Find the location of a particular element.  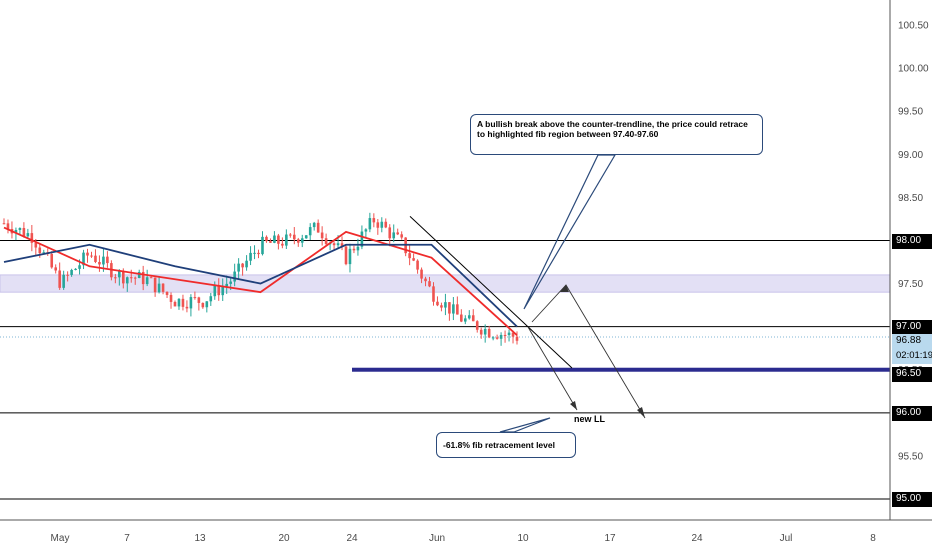

projection-path-bullish is located at coordinates (588, 351).